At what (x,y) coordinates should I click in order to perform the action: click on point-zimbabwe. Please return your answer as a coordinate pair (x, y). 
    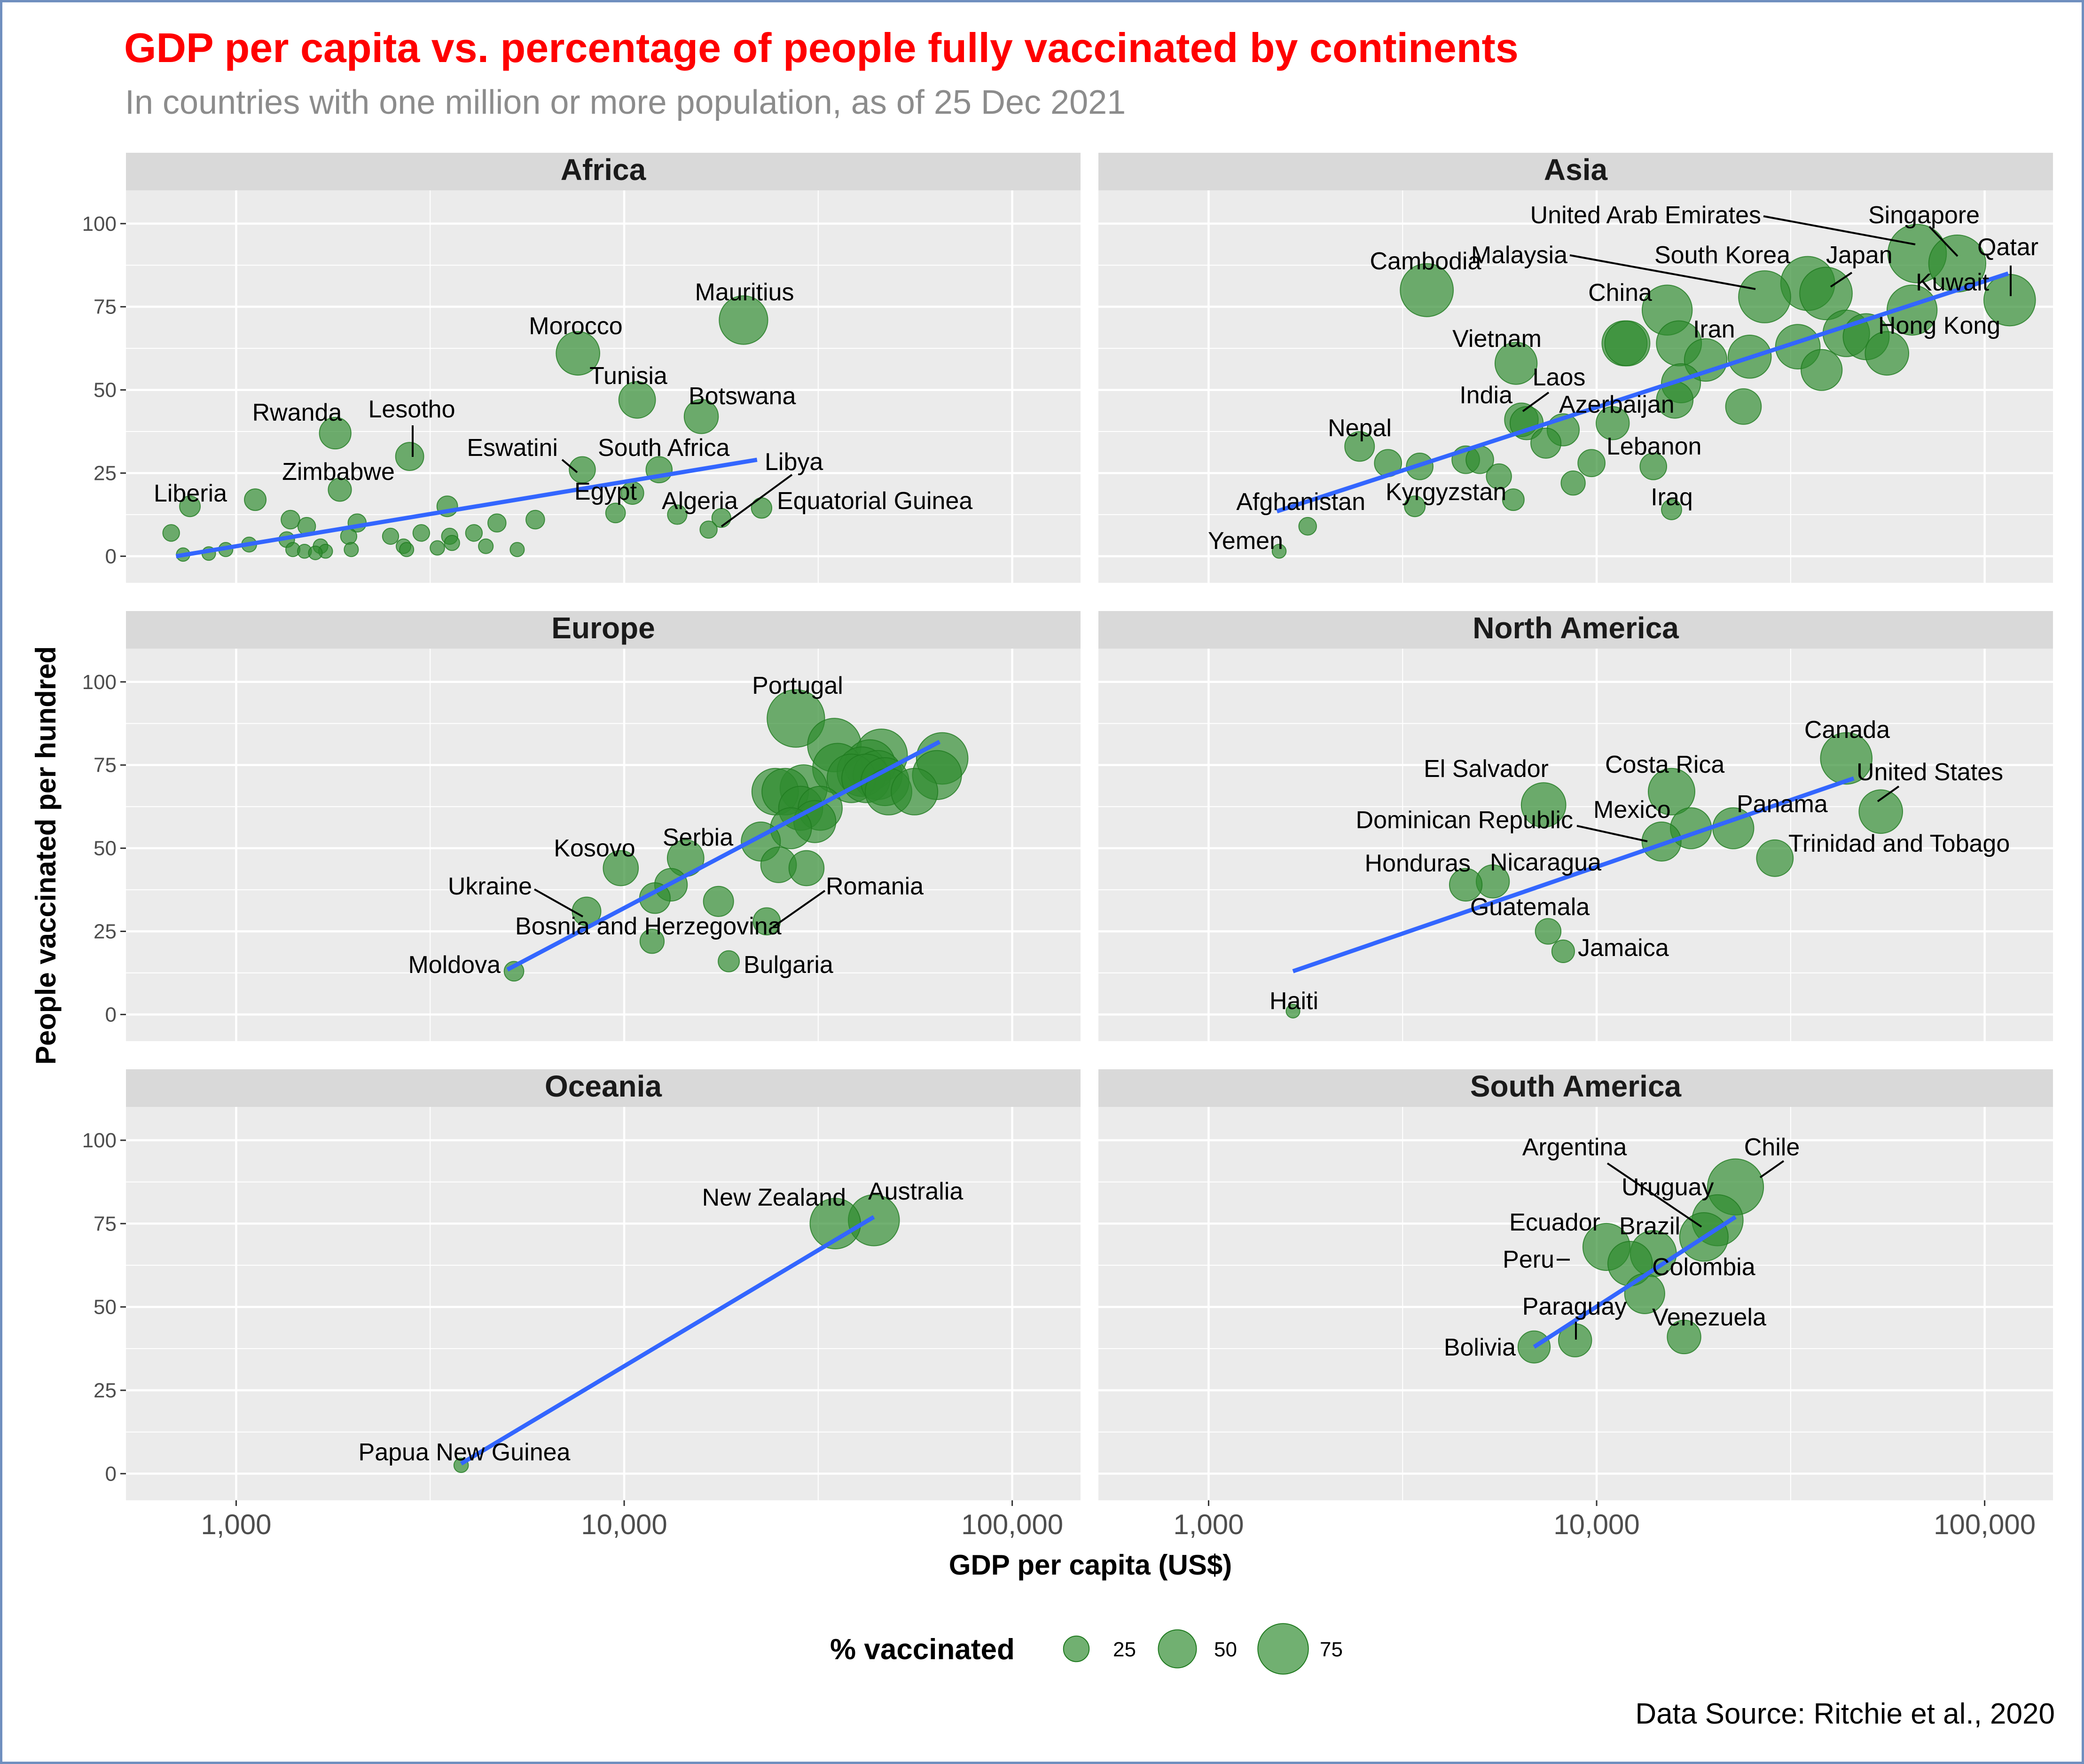
    Looking at the image, I should click on (340, 490).